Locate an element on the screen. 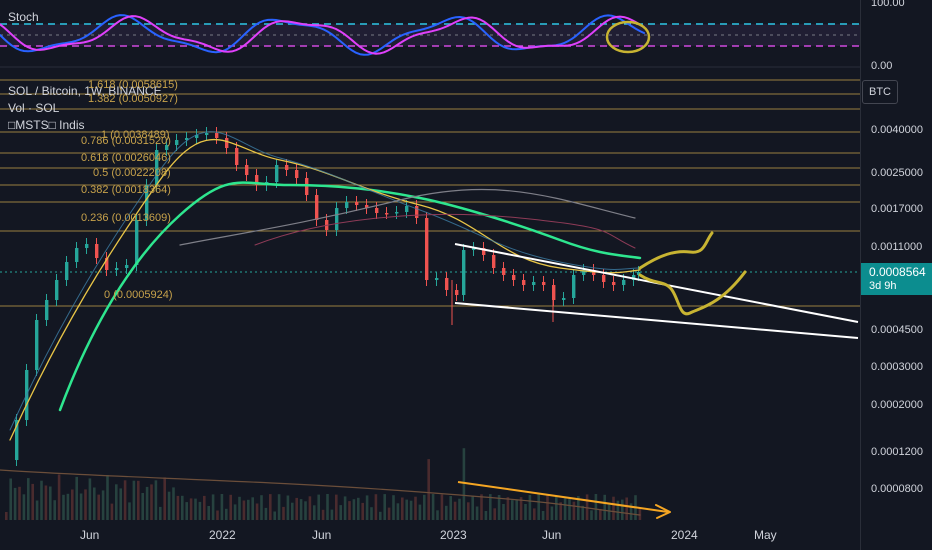 The width and height of the screenshot is (932, 550). fib-label-05: 0.5 (0.0022208) is located at coordinates (132, 173).